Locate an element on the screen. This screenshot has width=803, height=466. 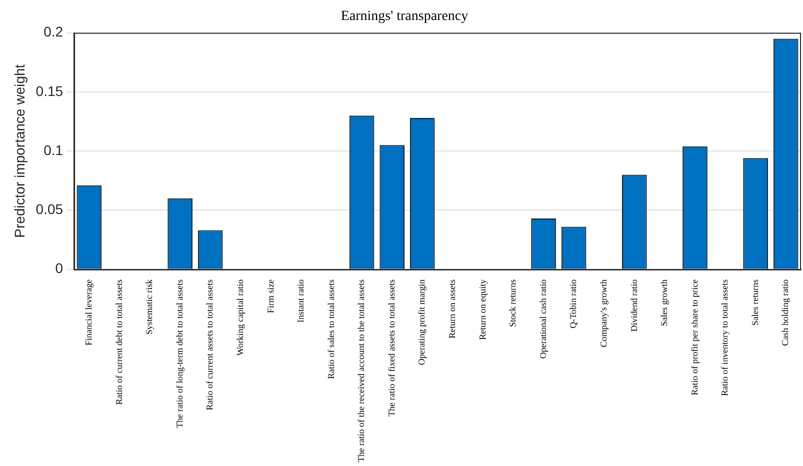
y-axis-title: Predictor importance weight is located at coordinates (19, 151).